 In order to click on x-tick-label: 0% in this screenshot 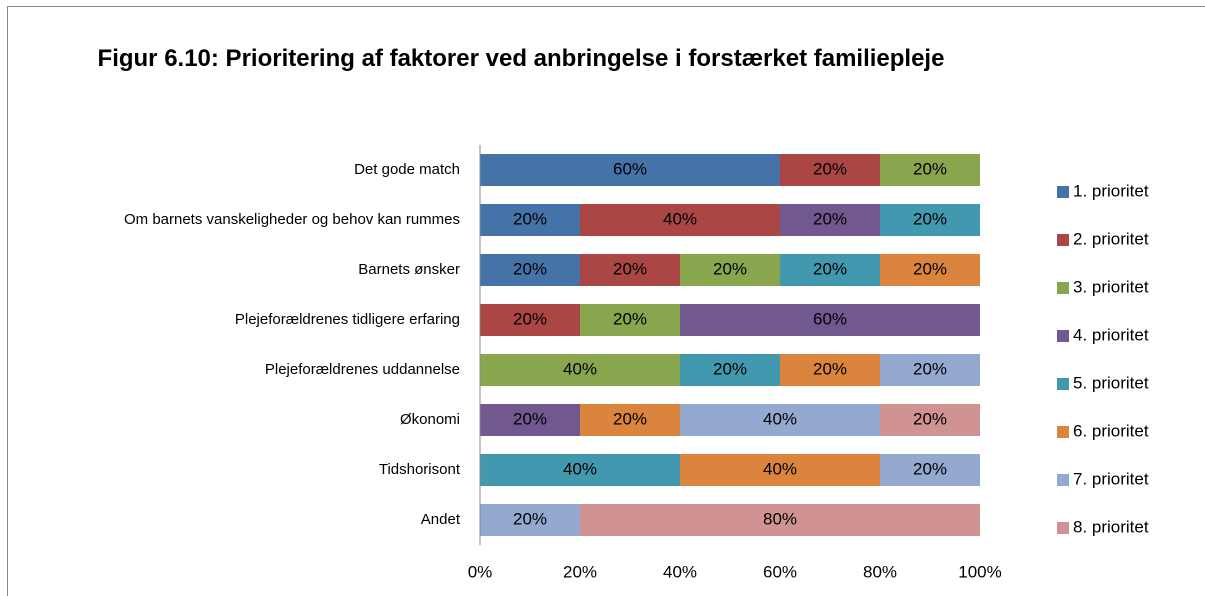, I will do `click(480, 571)`.